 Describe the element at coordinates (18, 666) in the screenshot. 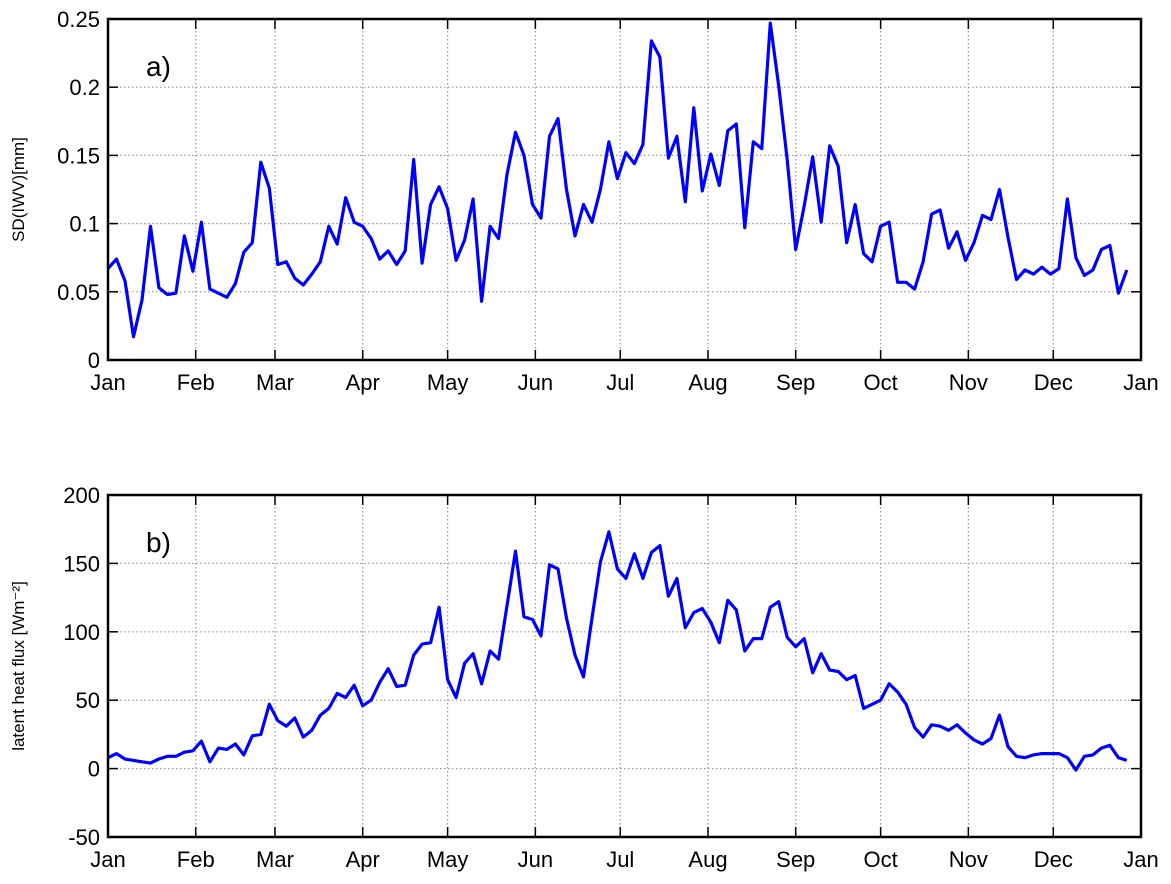

I see `y-axis-label: latent heat flux [Wm⁻²]` at that location.